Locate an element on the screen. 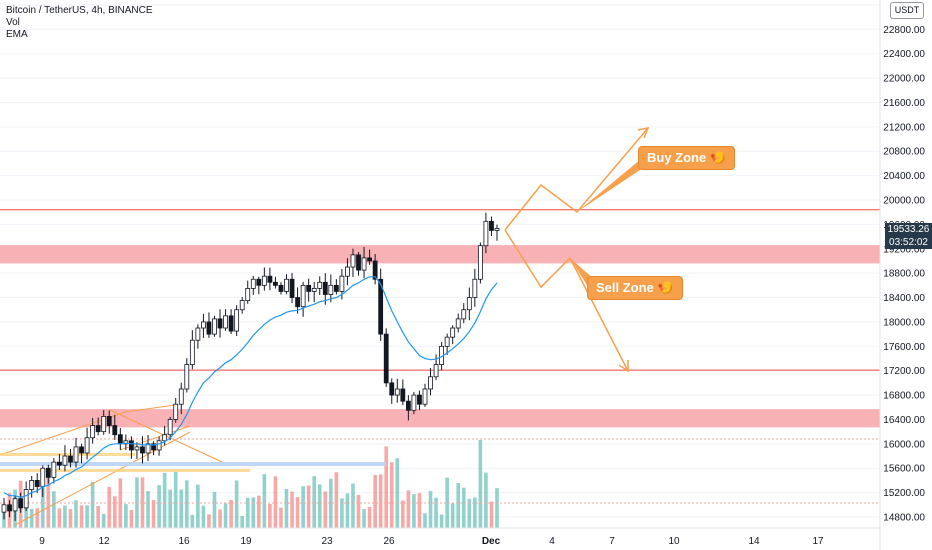  chart-legend: Bitcoin / TetherUS, 4h, BINANCE Vol EMA is located at coordinates (79, 23).